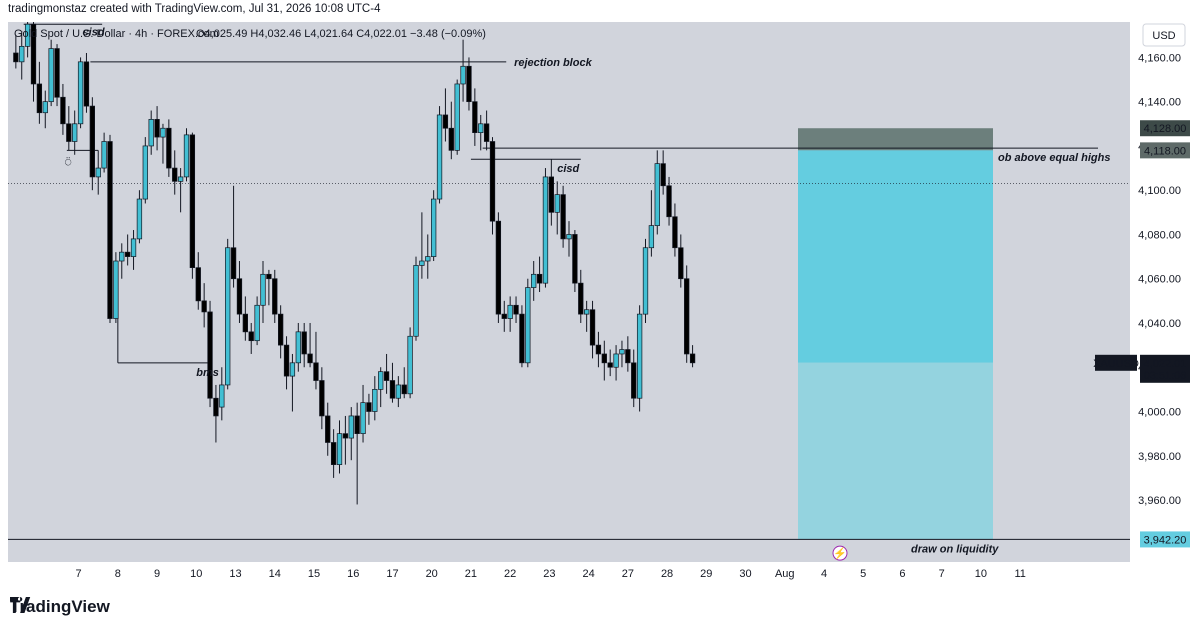 The height and width of the screenshot is (631, 1200). I want to click on lower-target-zone, so click(895, 451).